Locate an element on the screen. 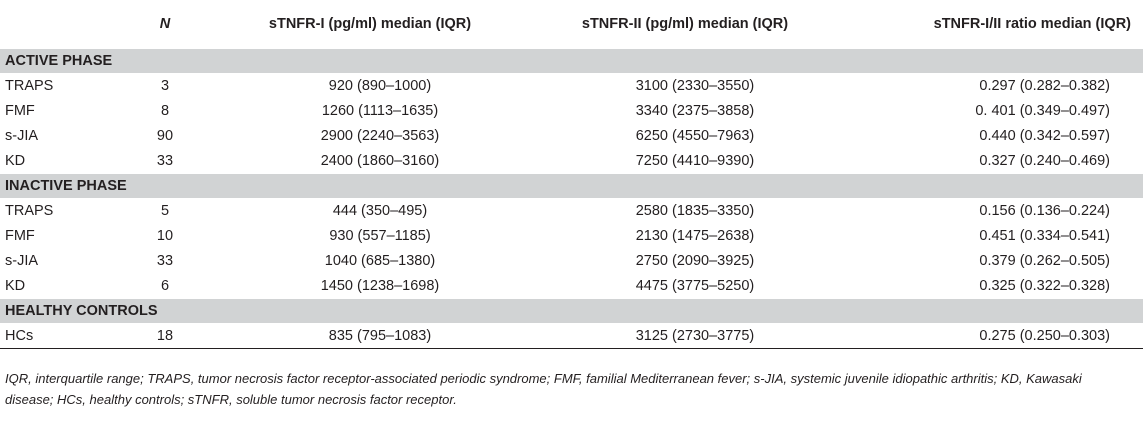 This screenshot has height=426, width=1143. row-stnfr-i: 1260 (1113–1635) is located at coordinates (380, 110).